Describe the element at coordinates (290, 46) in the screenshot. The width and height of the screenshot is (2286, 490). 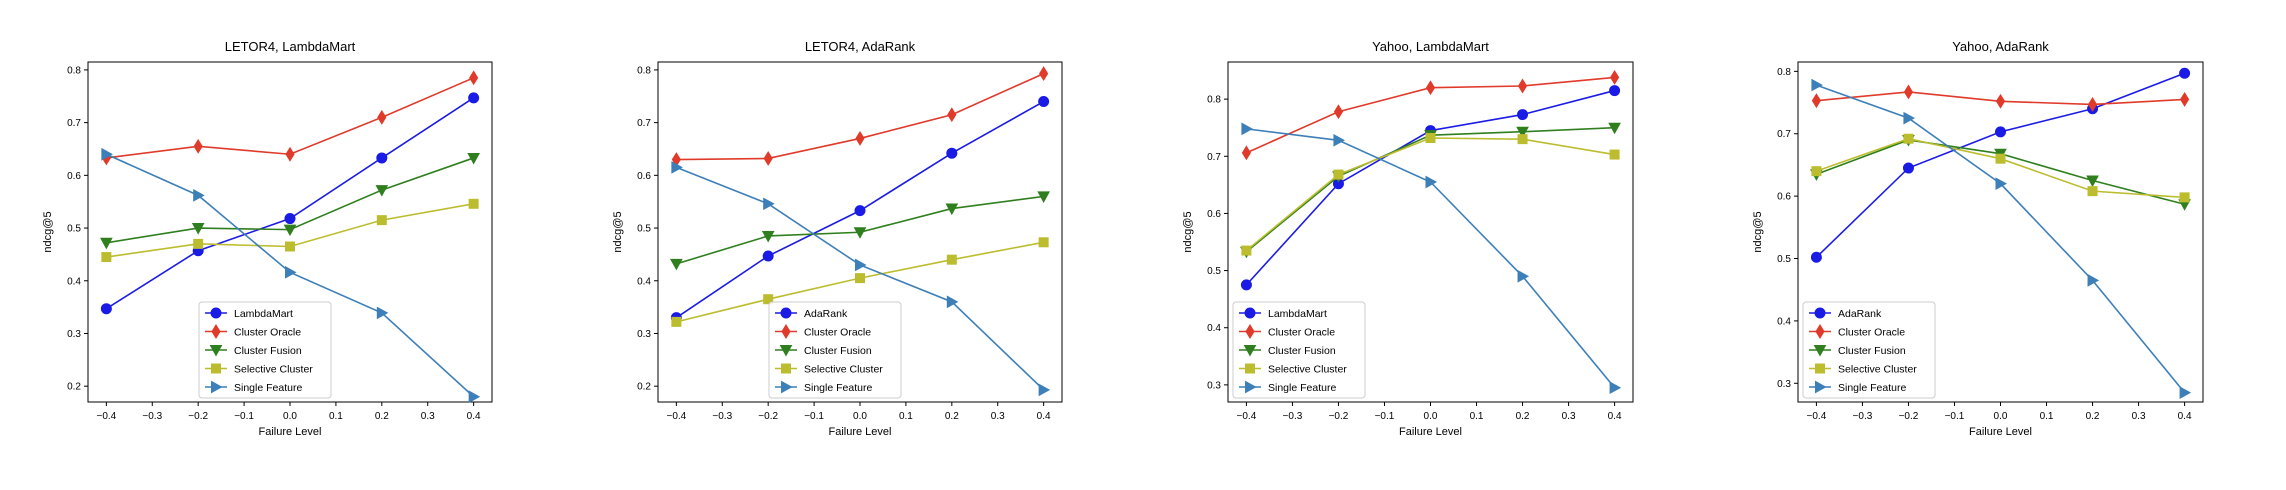
I see `chart-title: LETOR4, LambdaMart` at that location.